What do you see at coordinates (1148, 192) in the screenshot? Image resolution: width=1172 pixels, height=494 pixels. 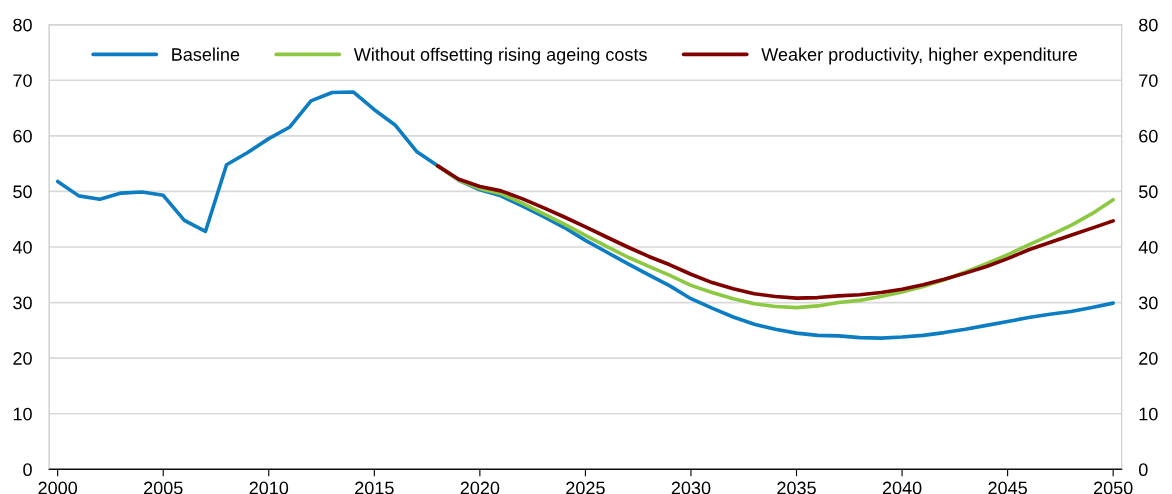 I see `y2-tick-label: 50` at bounding box center [1148, 192].